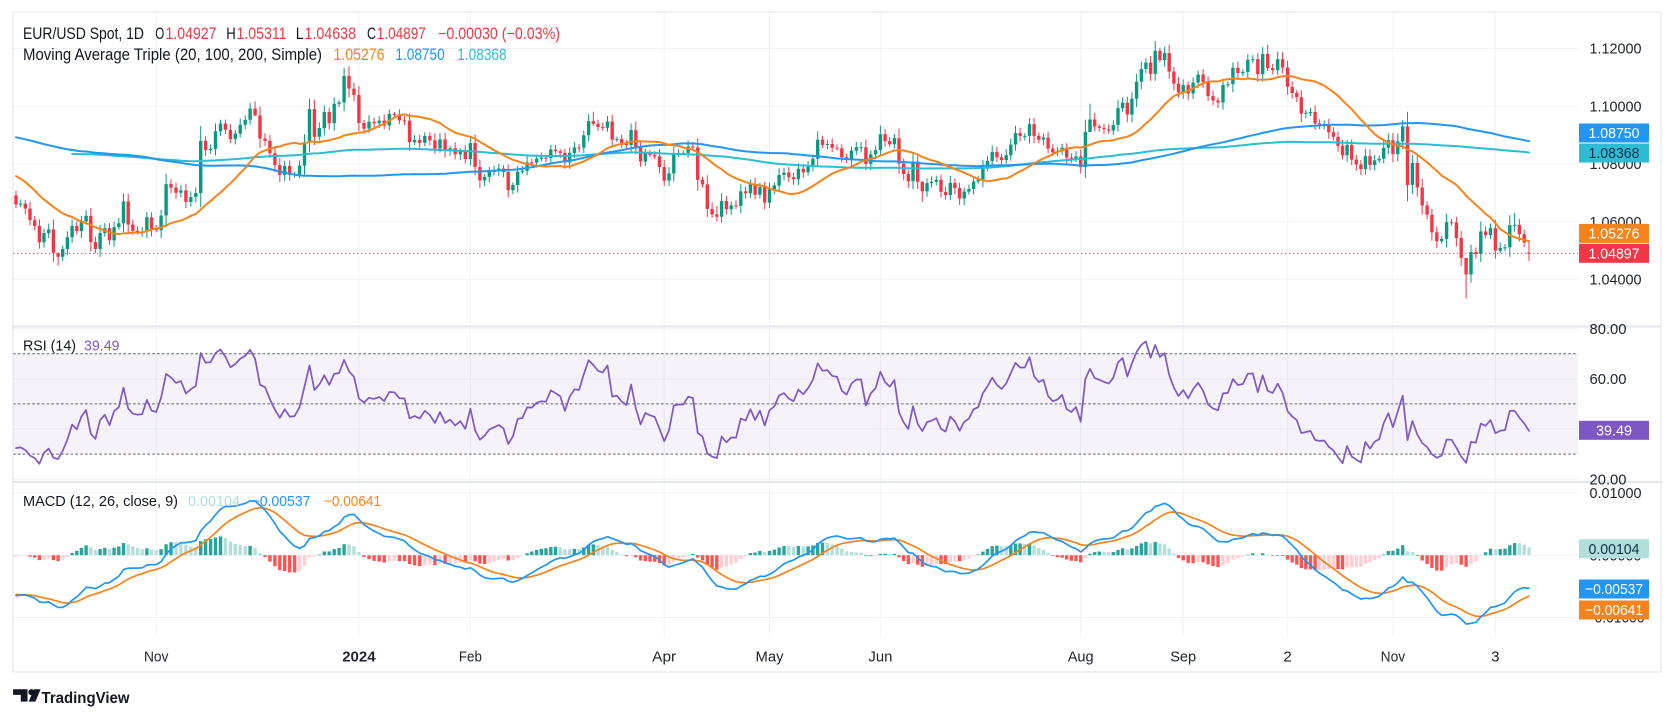 This screenshot has height=718, width=1674. Describe the element at coordinates (191, 34) in the screenshot. I see `svg-text: 1.04927` at that location.